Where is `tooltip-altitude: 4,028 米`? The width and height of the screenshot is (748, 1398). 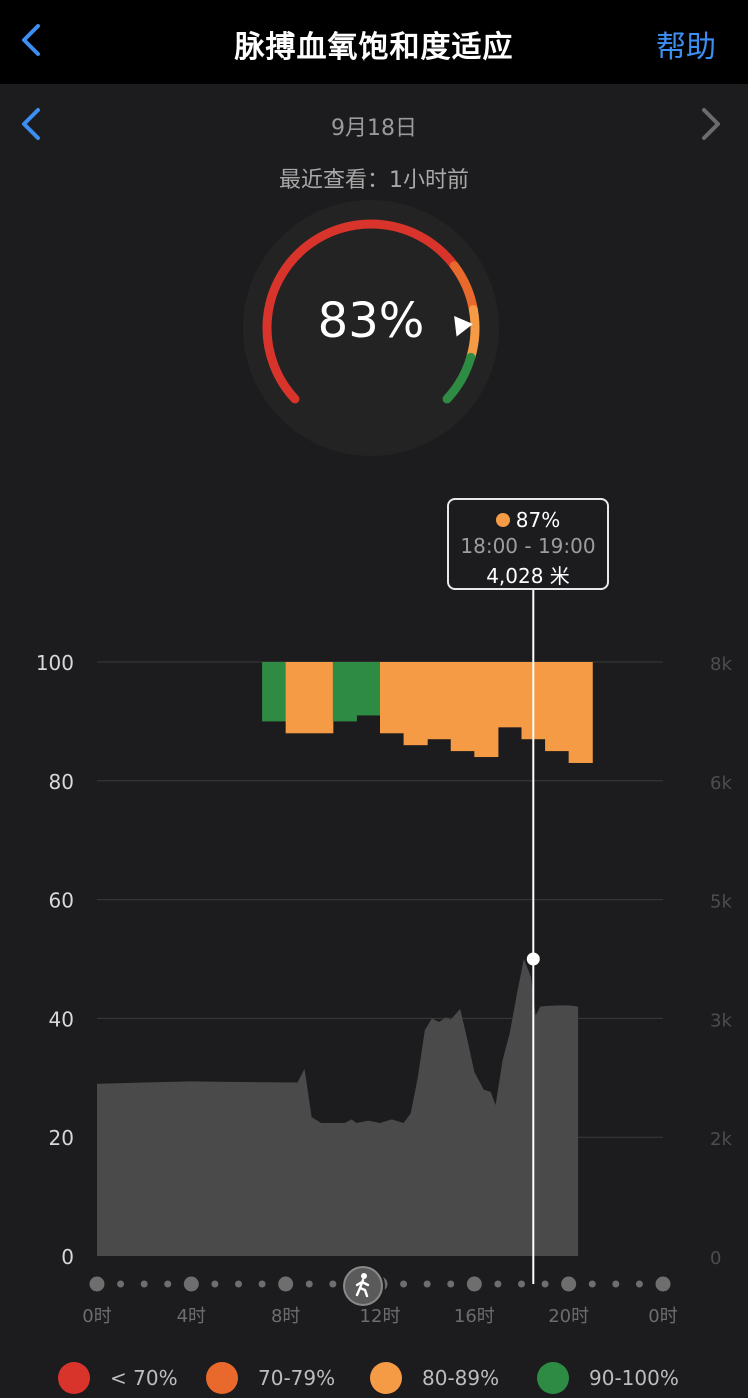
tooltip-altitude: 4,028 米 is located at coordinates (528, 576).